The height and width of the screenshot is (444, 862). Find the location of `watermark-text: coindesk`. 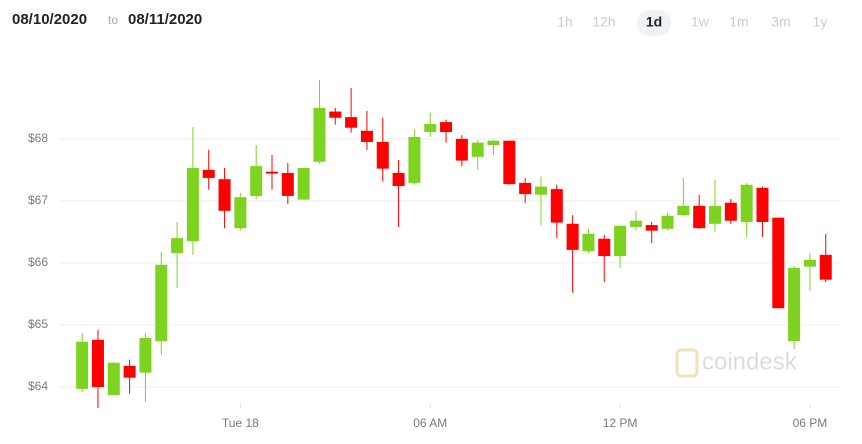

watermark-text: coindesk is located at coordinates (750, 361).